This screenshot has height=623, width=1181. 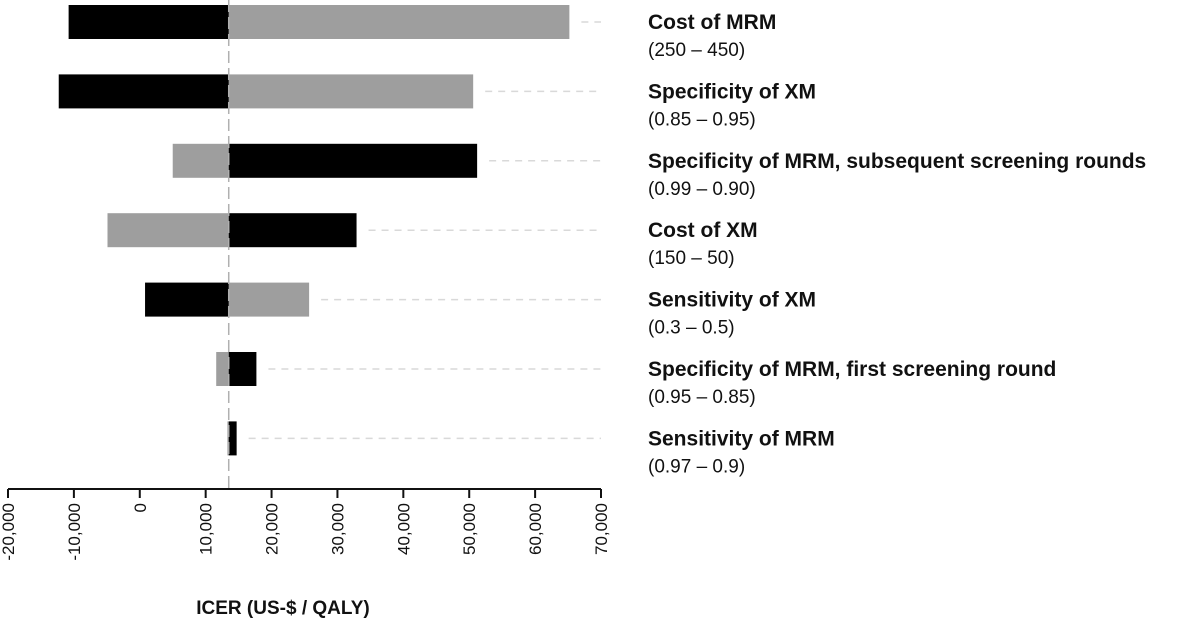 What do you see at coordinates (696, 50) in the screenshot?
I see `parameter-range: (250 – 450)` at bounding box center [696, 50].